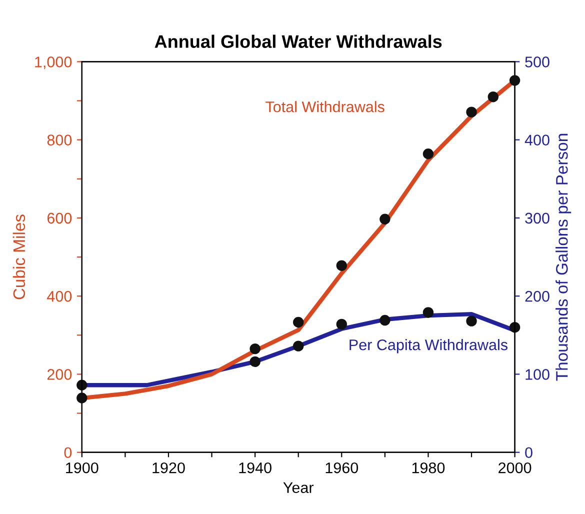 The width and height of the screenshot is (585, 514). What do you see at coordinates (428, 468) in the screenshot?
I see `x-tick-label: 1980` at bounding box center [428, 468].